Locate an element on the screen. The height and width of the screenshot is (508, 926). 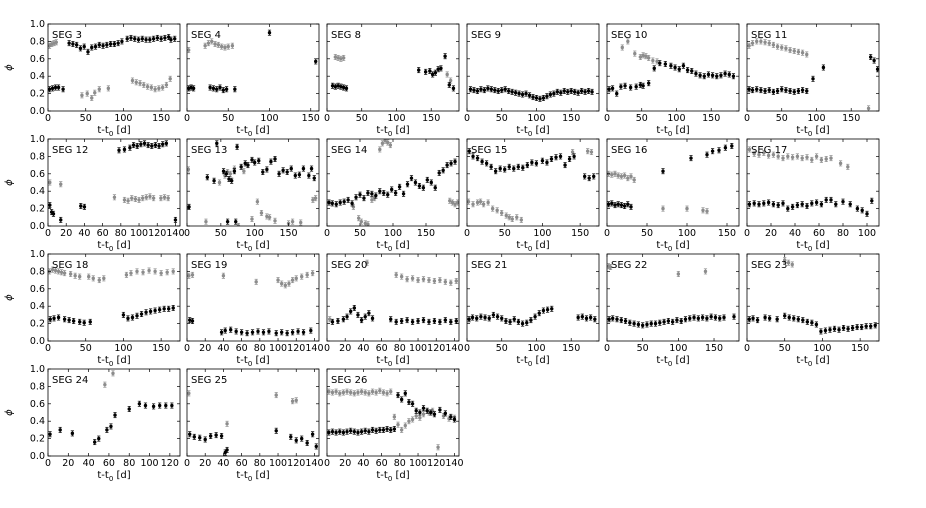
panel-title: SEG 11 is located at coordinates (769, 35).